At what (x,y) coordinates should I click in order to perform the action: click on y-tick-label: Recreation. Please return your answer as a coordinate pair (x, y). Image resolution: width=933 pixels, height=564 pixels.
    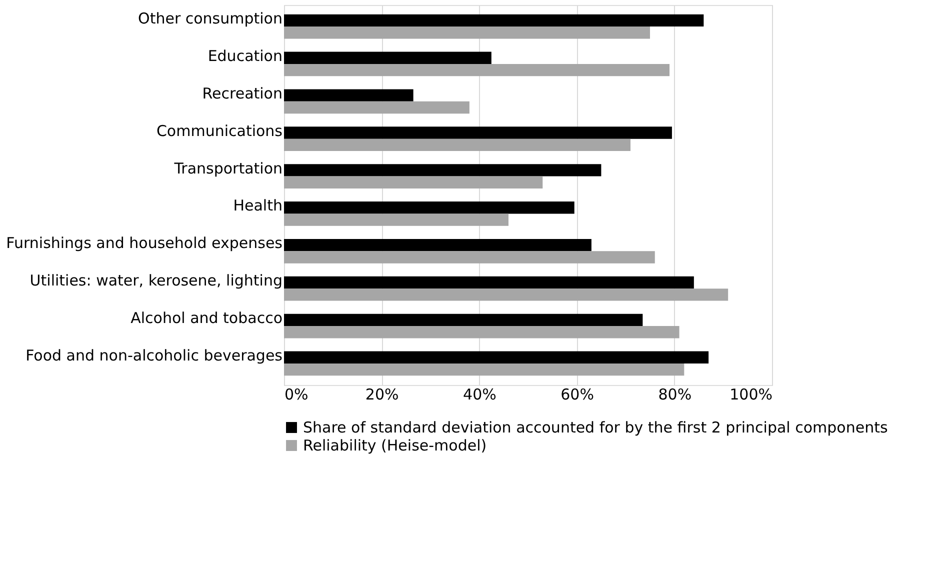
    Looking at the image, I should click on (242, 93).